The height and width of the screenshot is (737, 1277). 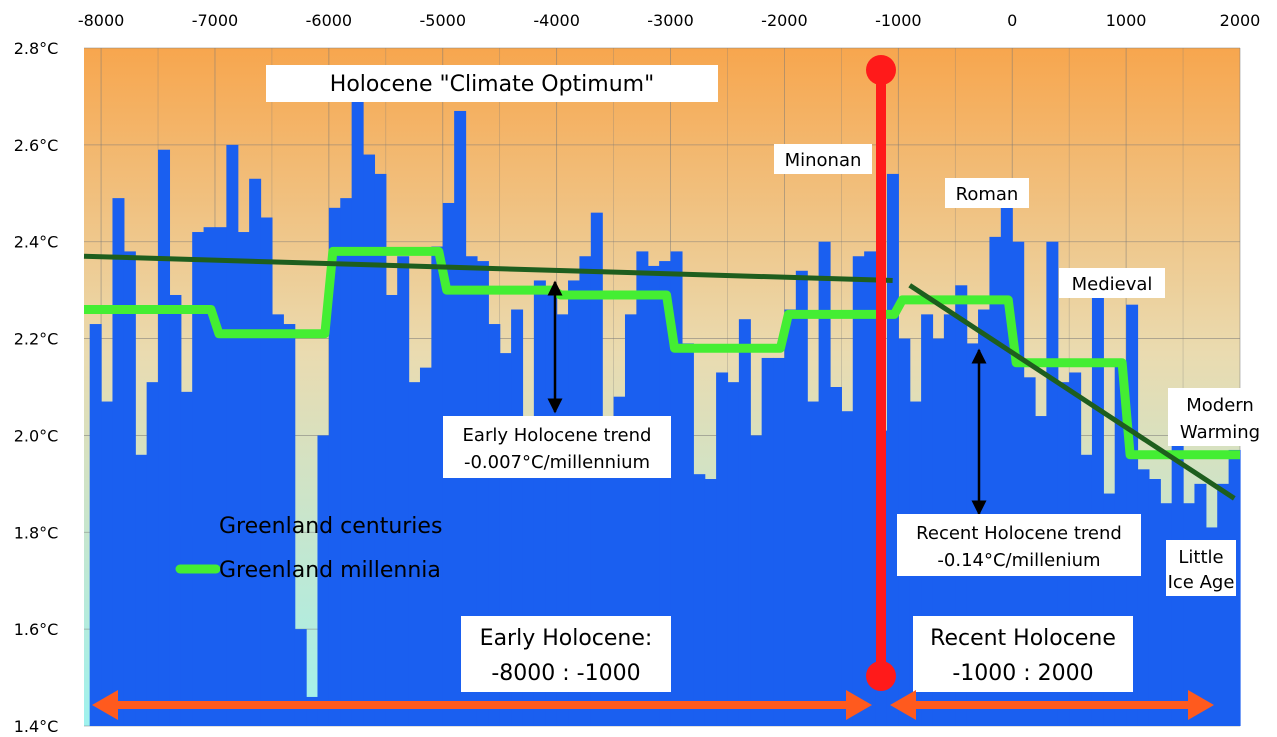 I want to click on early-span-box, so click(x=566, y=654).